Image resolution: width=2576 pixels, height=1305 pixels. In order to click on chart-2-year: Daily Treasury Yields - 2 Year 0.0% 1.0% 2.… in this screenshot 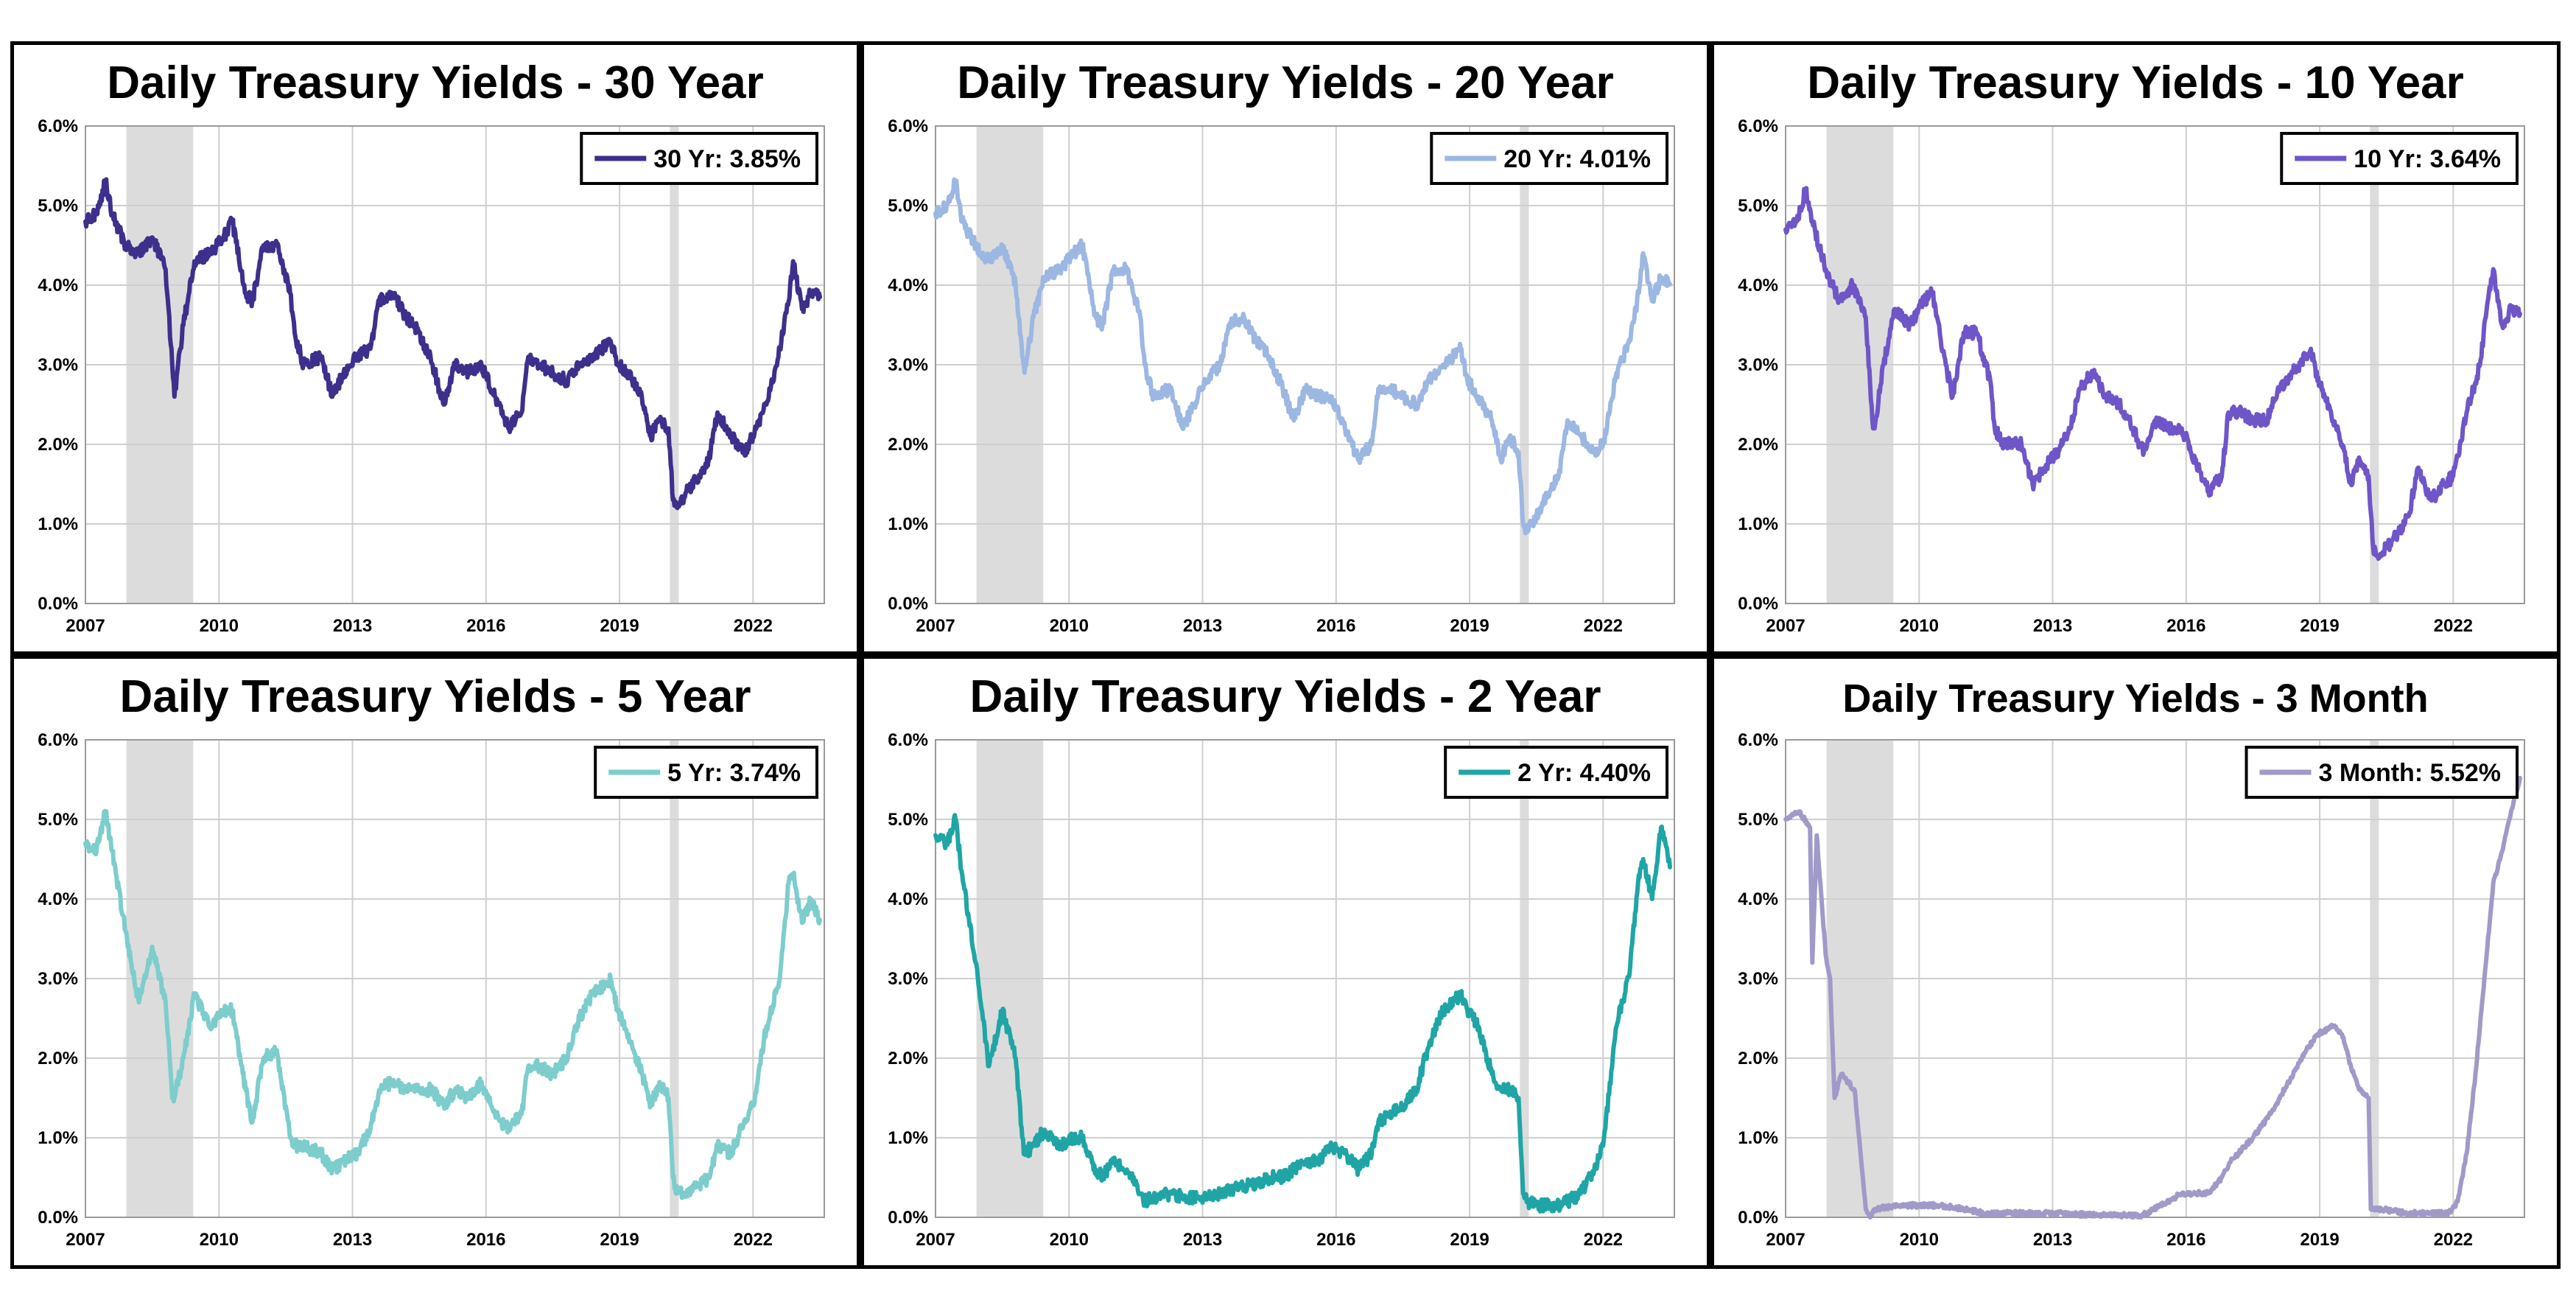, I will do `click(1281, 960)`.